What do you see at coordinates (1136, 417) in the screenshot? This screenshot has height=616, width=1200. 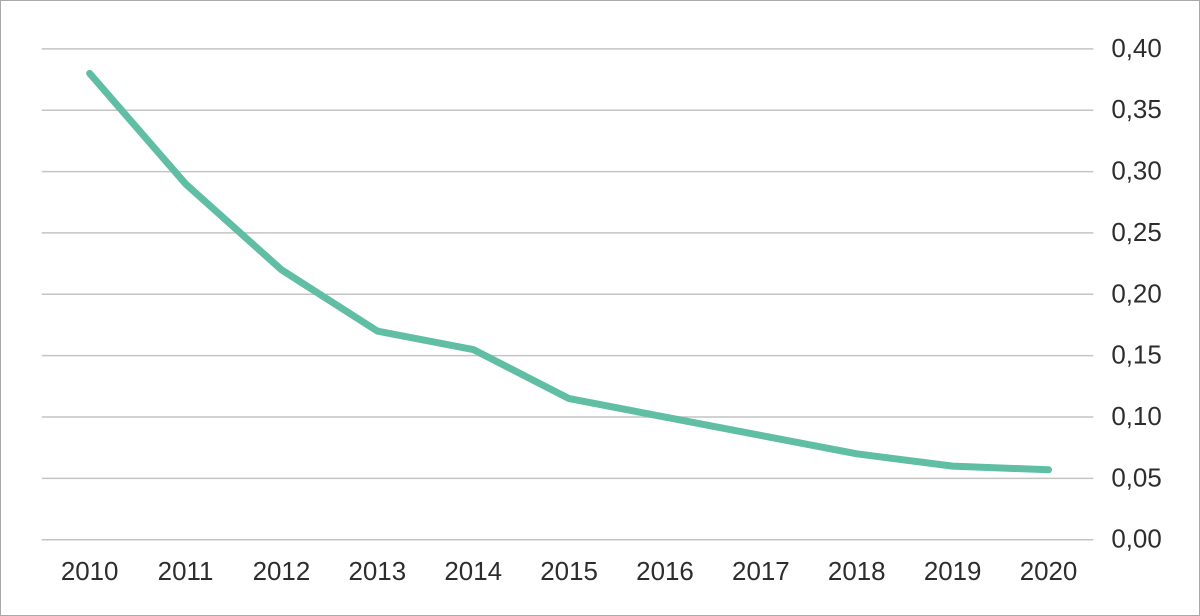 I see `y-axis-tick-label: 0,10` at bounding box center [1136, 417].